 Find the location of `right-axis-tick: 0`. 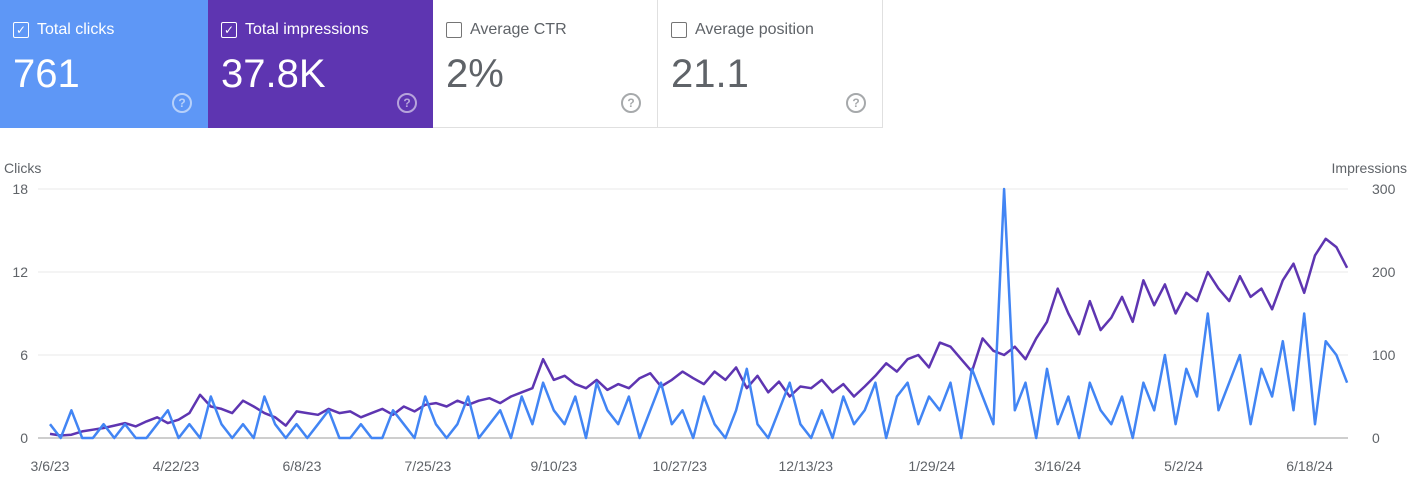

right-axis-tick: 0 is located at coordinates (1376, 438).